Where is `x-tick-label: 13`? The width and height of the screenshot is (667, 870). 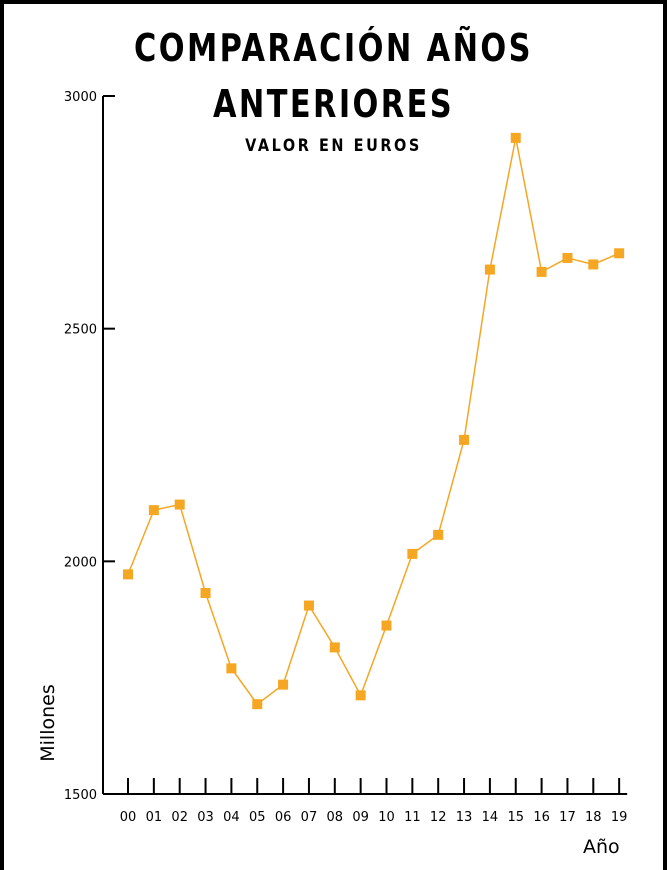
x-tick-label: 13 is located at coordinates (464, 817).